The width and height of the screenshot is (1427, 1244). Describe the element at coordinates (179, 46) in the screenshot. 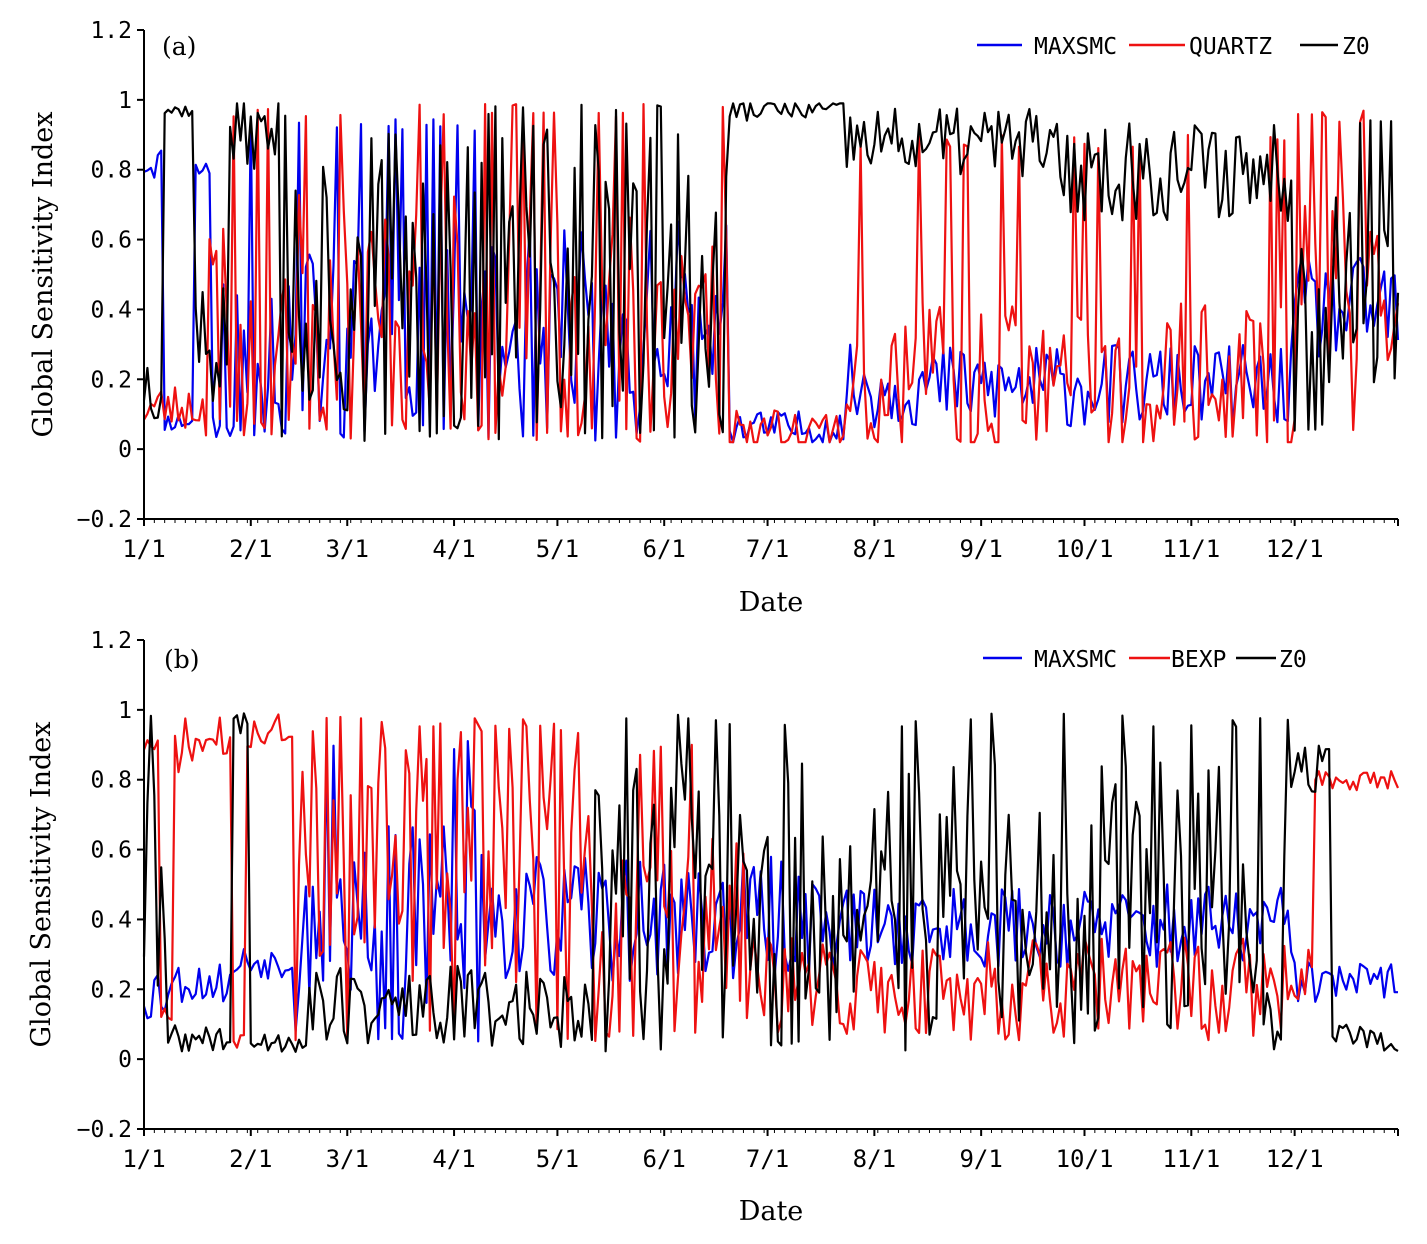

I see `panel-label: (a)` at that location.